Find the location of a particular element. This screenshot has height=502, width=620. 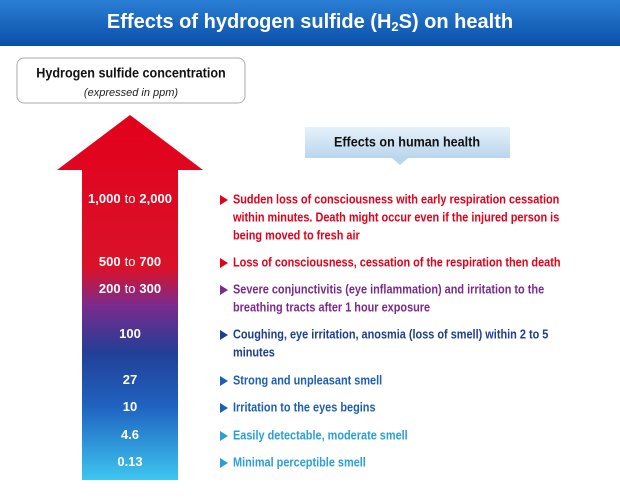

title-part: Effects of hydrogen sulfide (H is located at coordinates (249, 22).